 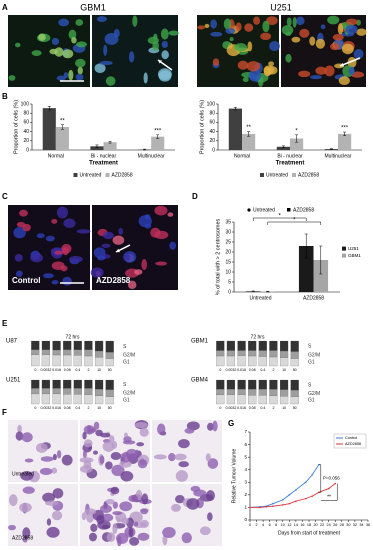 I want to click on x-tick-label: 32, so click(x=355, y=525).